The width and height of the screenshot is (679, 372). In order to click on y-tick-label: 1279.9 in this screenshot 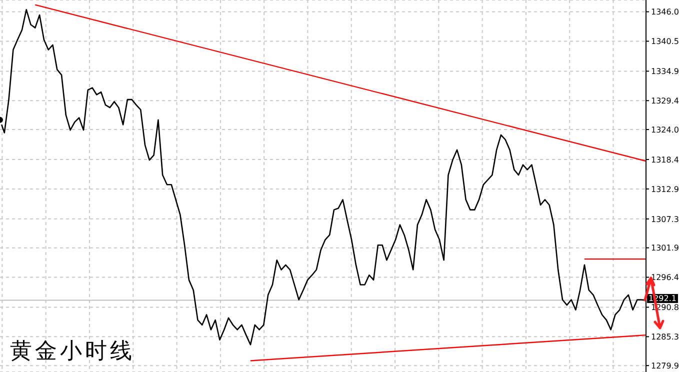, I will do `click(665, 365)`.